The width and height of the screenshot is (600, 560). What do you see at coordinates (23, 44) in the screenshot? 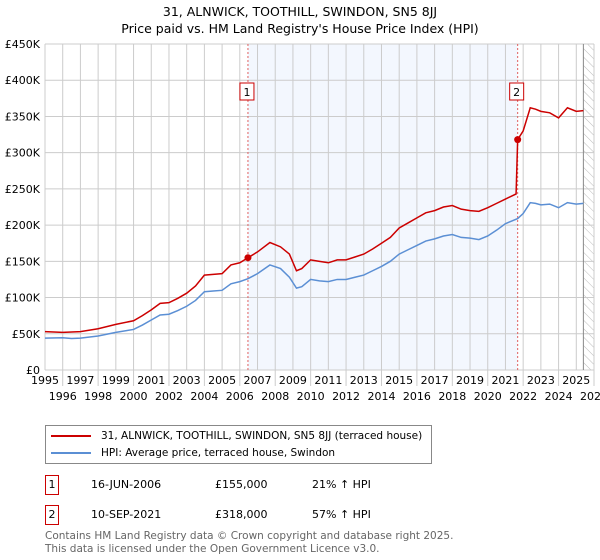
I see `y-tick-label: £450K` at bounding box center [23, 44].